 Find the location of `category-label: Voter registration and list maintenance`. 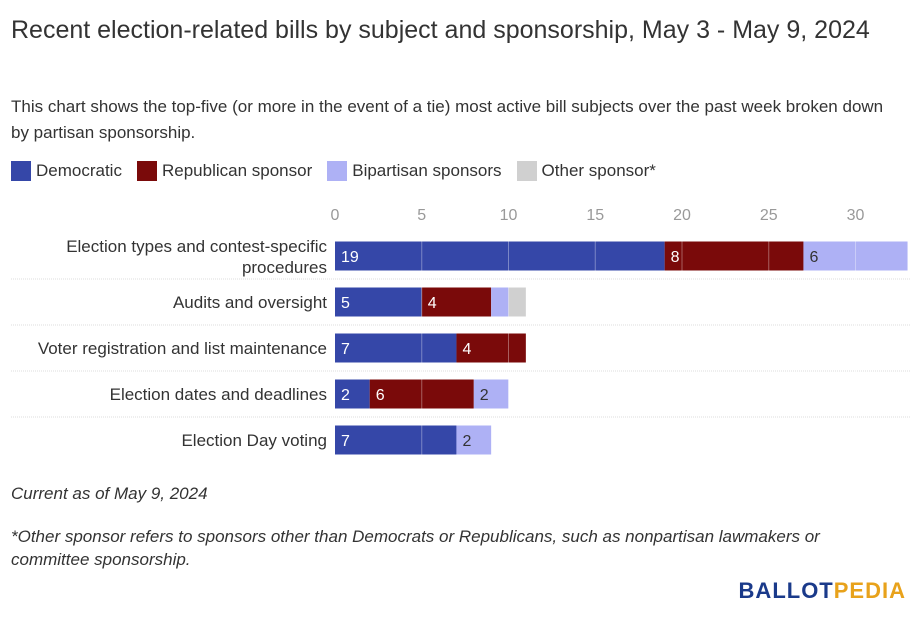

category-label: Voter registration and list maintenance is located at coordinates (182, 348).